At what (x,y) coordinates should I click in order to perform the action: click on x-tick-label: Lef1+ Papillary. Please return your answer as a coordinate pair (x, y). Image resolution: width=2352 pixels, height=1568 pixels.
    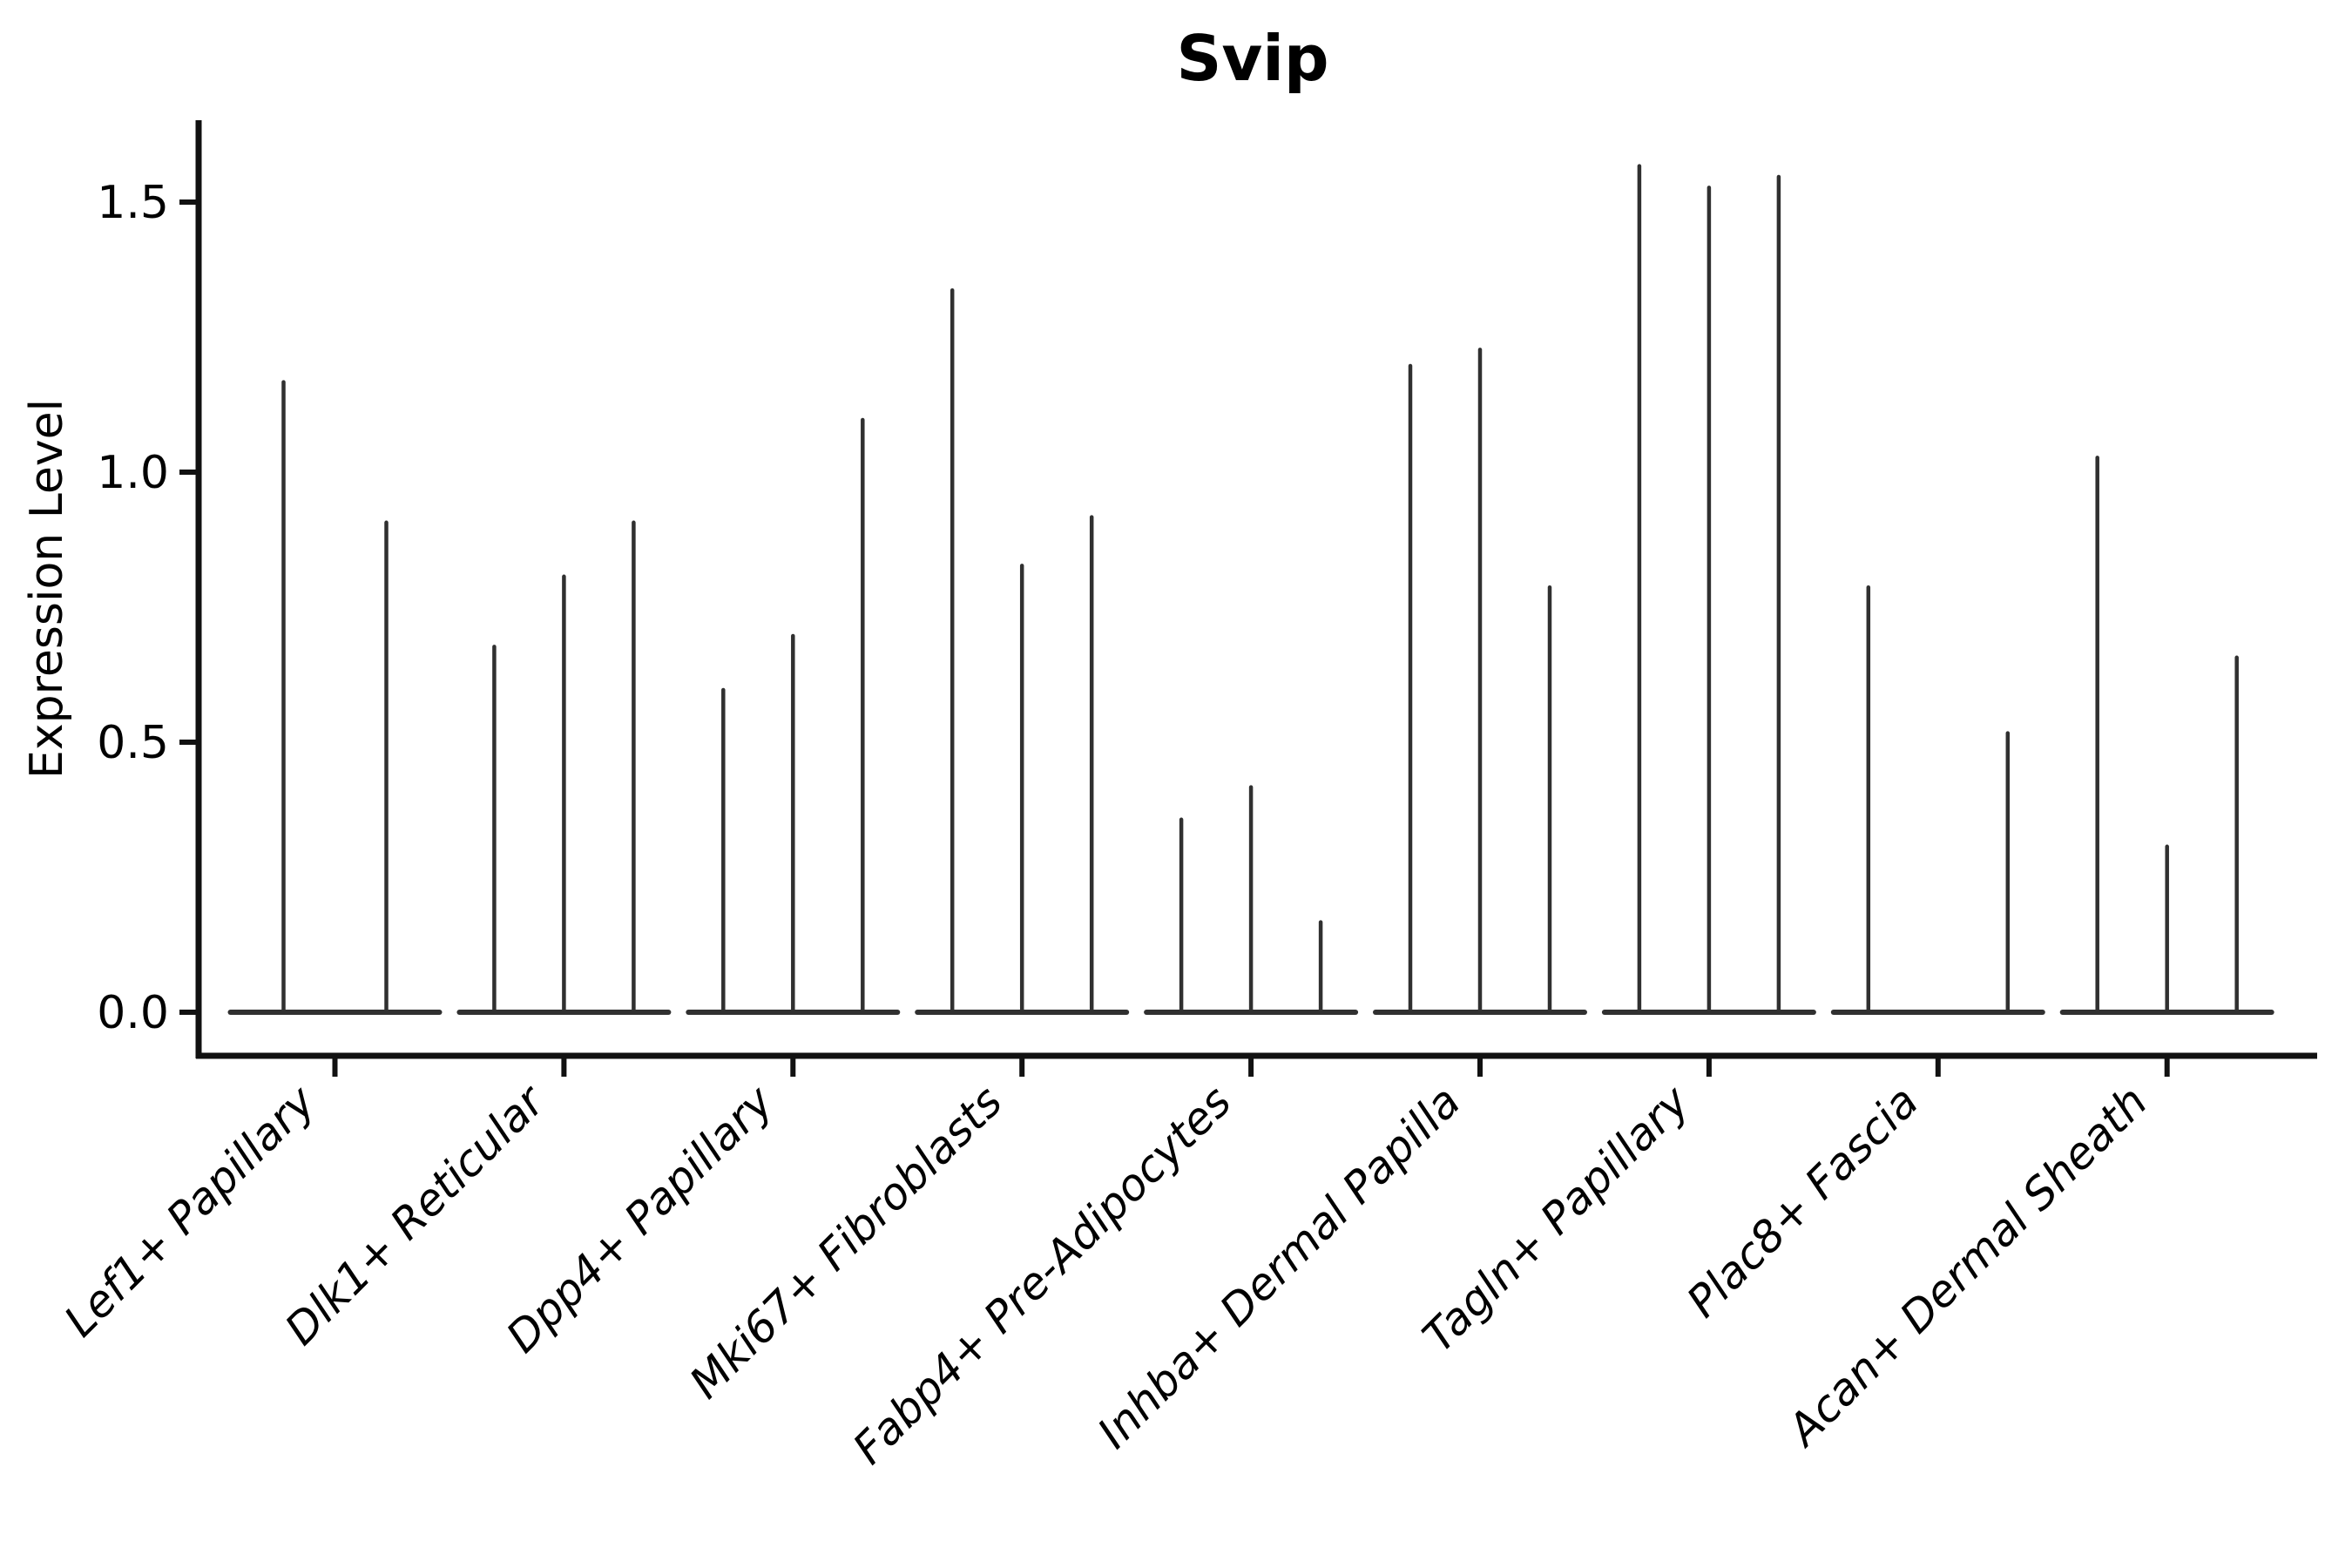
    Looking at the image, I should click on (190, 1211).